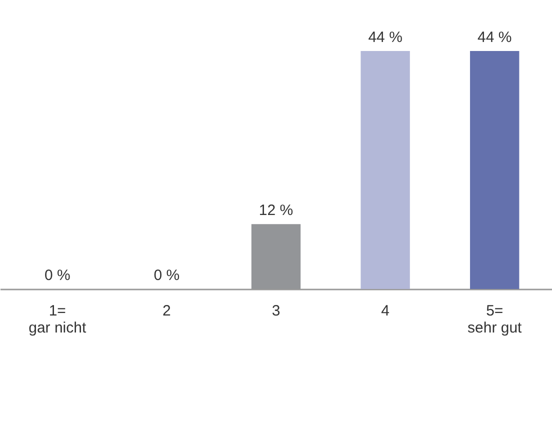 The height and width of the screenshot is (427, 552). What do you see at coordinates (57, 319) in the screenshot?
I see `x-tick-label: 1= gar nicht` at bounding box center [57, 319].